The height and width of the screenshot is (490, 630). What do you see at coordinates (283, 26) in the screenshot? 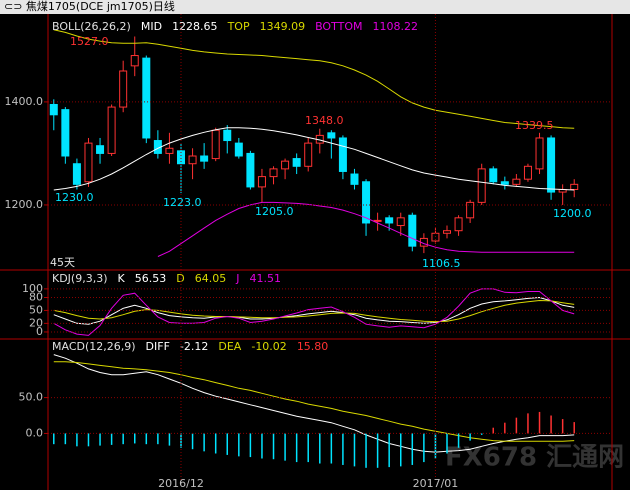
I see `legend-value: 1349.09` at bounding box center [283, 26].